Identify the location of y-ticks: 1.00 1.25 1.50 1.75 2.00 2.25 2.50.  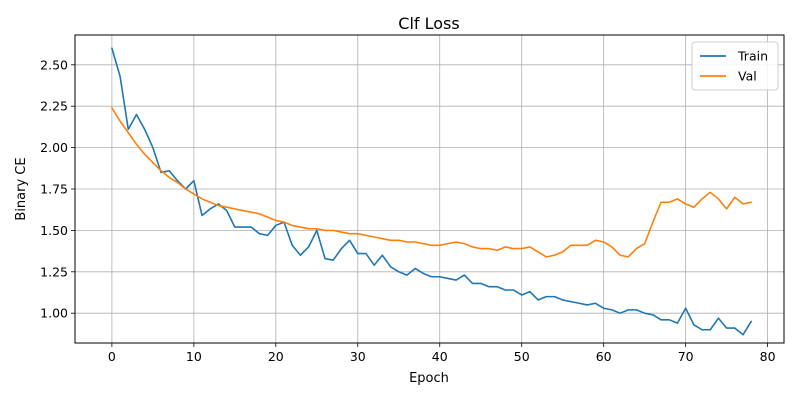
(57, 189).